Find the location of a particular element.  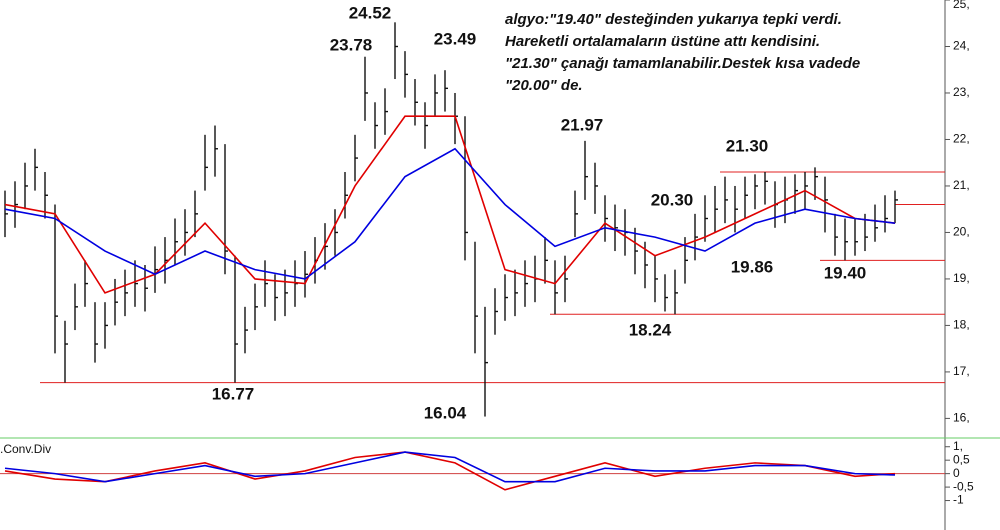

panel-title: .Conv.Div is located at coordinates (25, 449).